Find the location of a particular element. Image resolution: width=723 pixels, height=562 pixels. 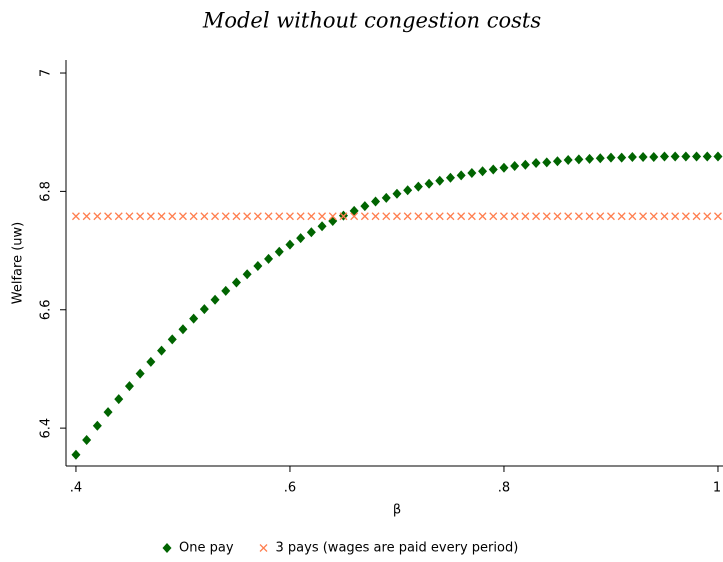

y-axis-label: Welfare (uw) is located at coordinates (18, 263).